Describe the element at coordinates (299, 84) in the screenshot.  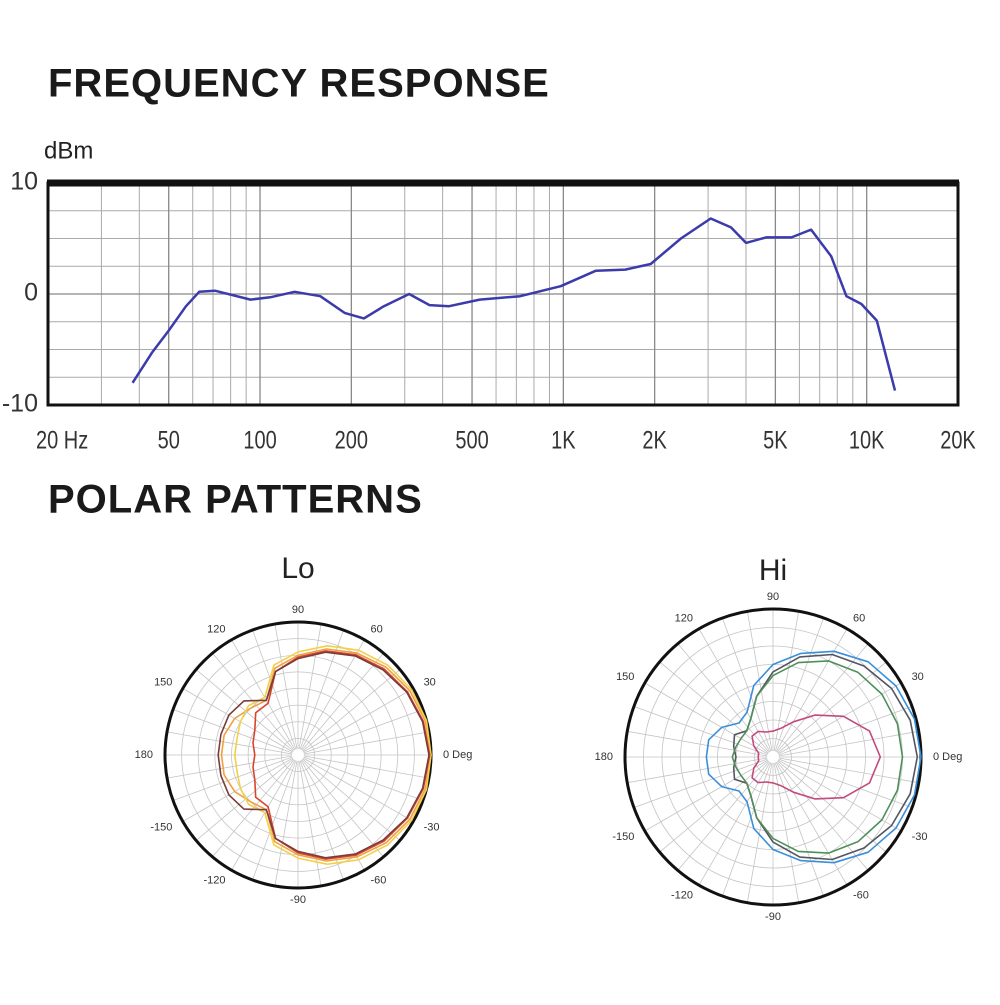
I see `chart-title: FREQUENCY RESPONSE` at that location.